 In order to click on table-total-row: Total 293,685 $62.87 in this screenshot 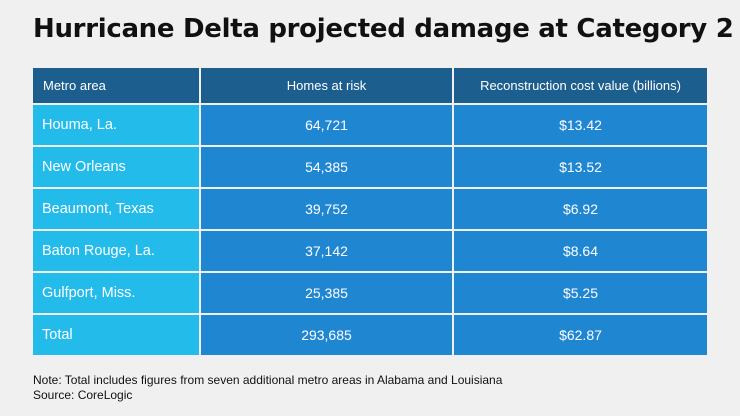, I will do `click(370, 335)`.